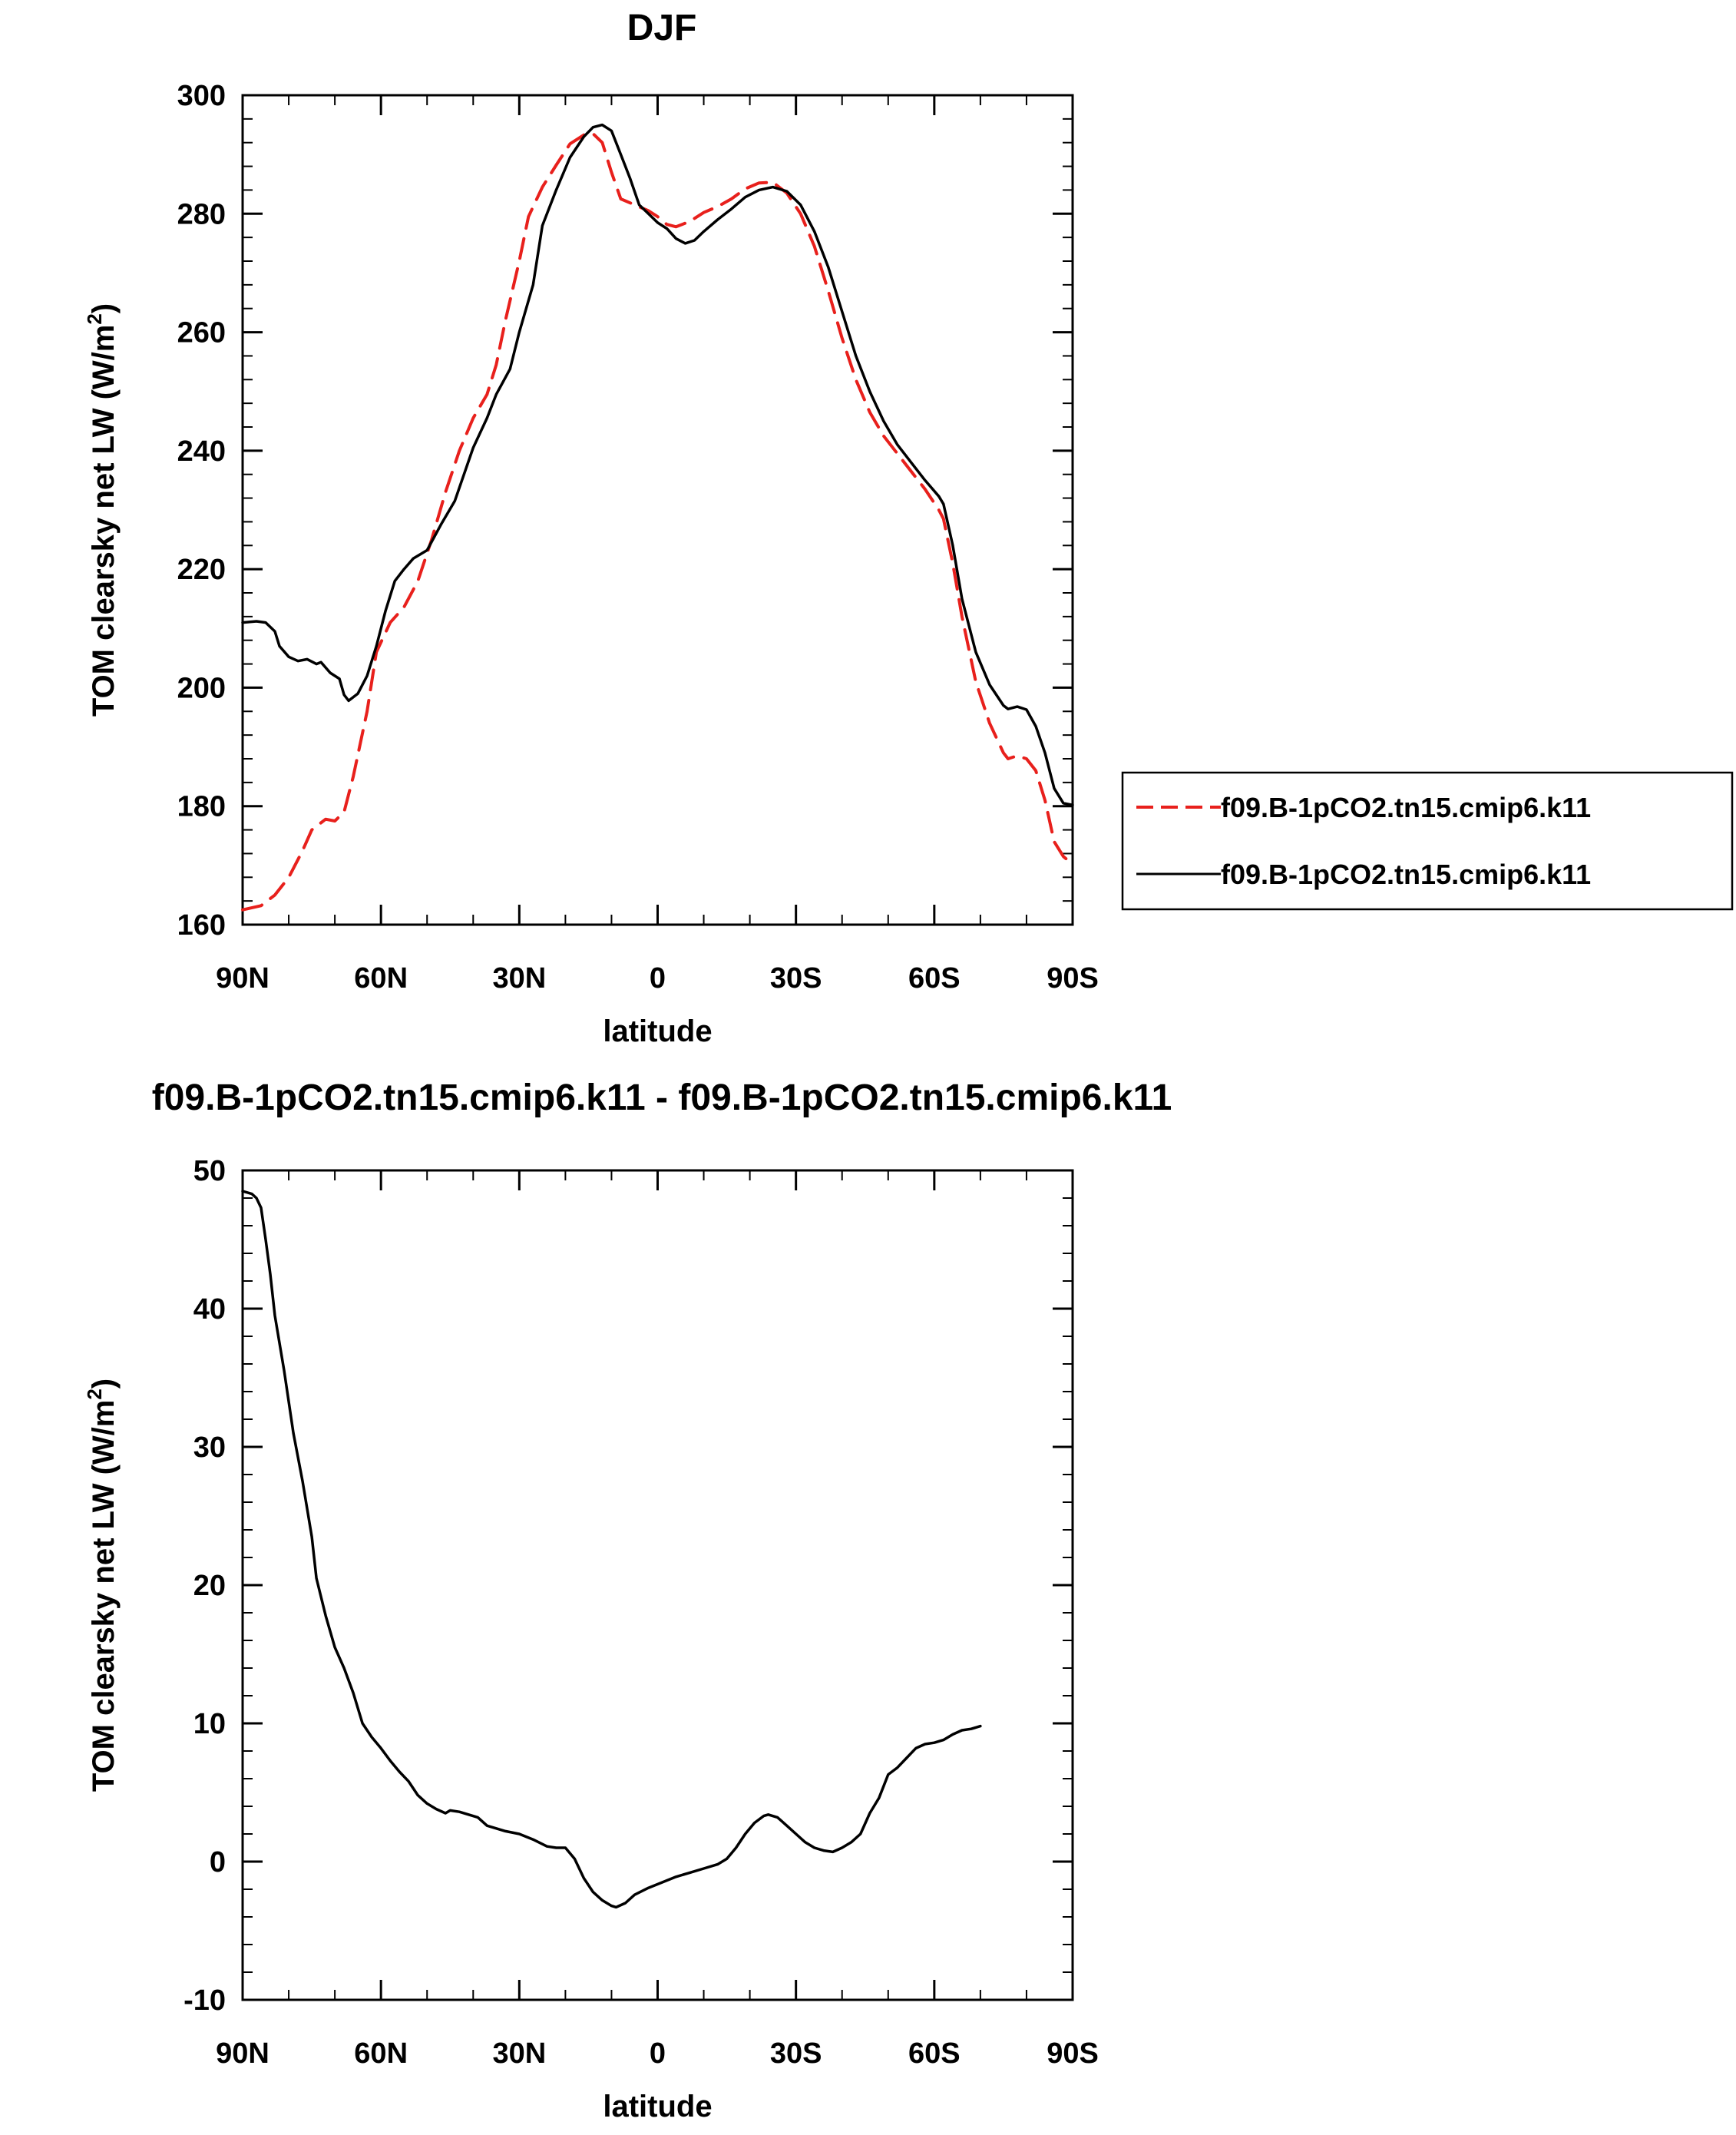 The height and width of the screenshot is (2135, 1736). Describe the element at coordinates (218, 1862) in the screenshot. I see `y-tick-label: 0` at that location.